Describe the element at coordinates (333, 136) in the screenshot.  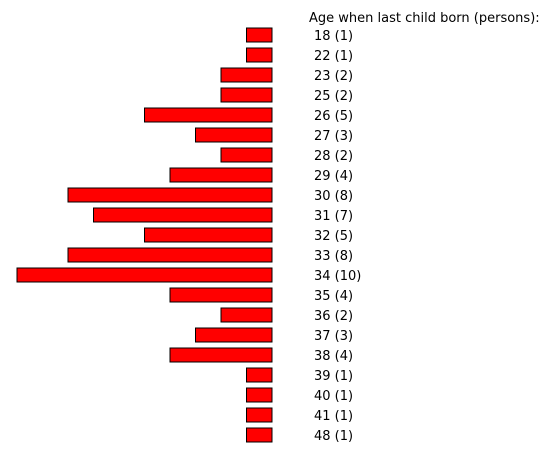
I see `label-age-27: 27 (3)` at that location.